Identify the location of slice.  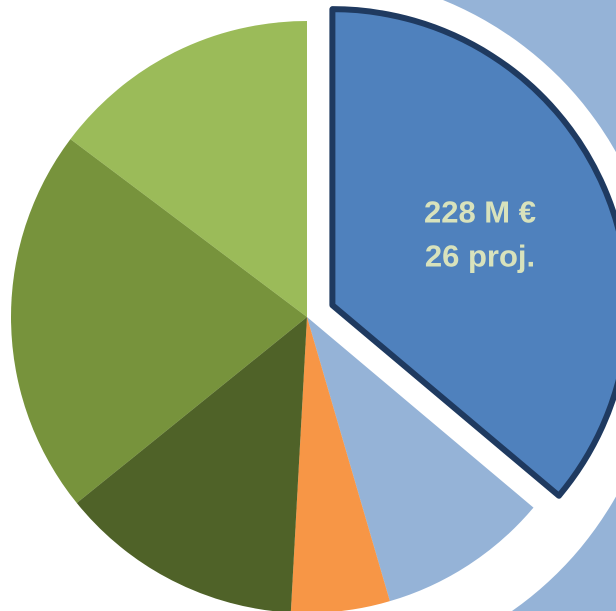
(340, 464).